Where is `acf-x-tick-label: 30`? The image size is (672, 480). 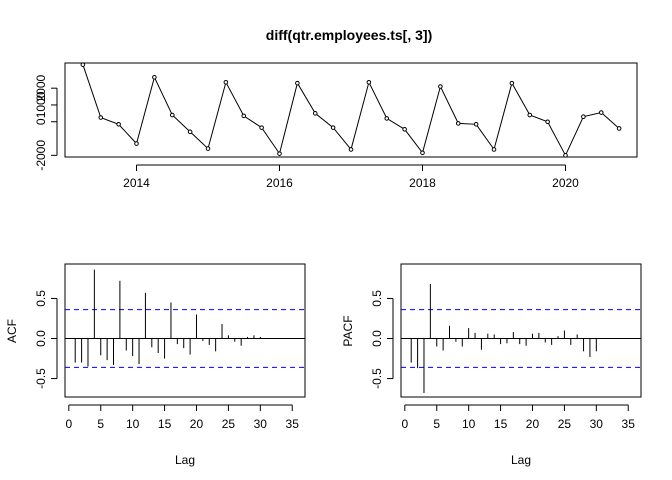
acf-x-tick-label: 30 is located at coordinates (261, 424).